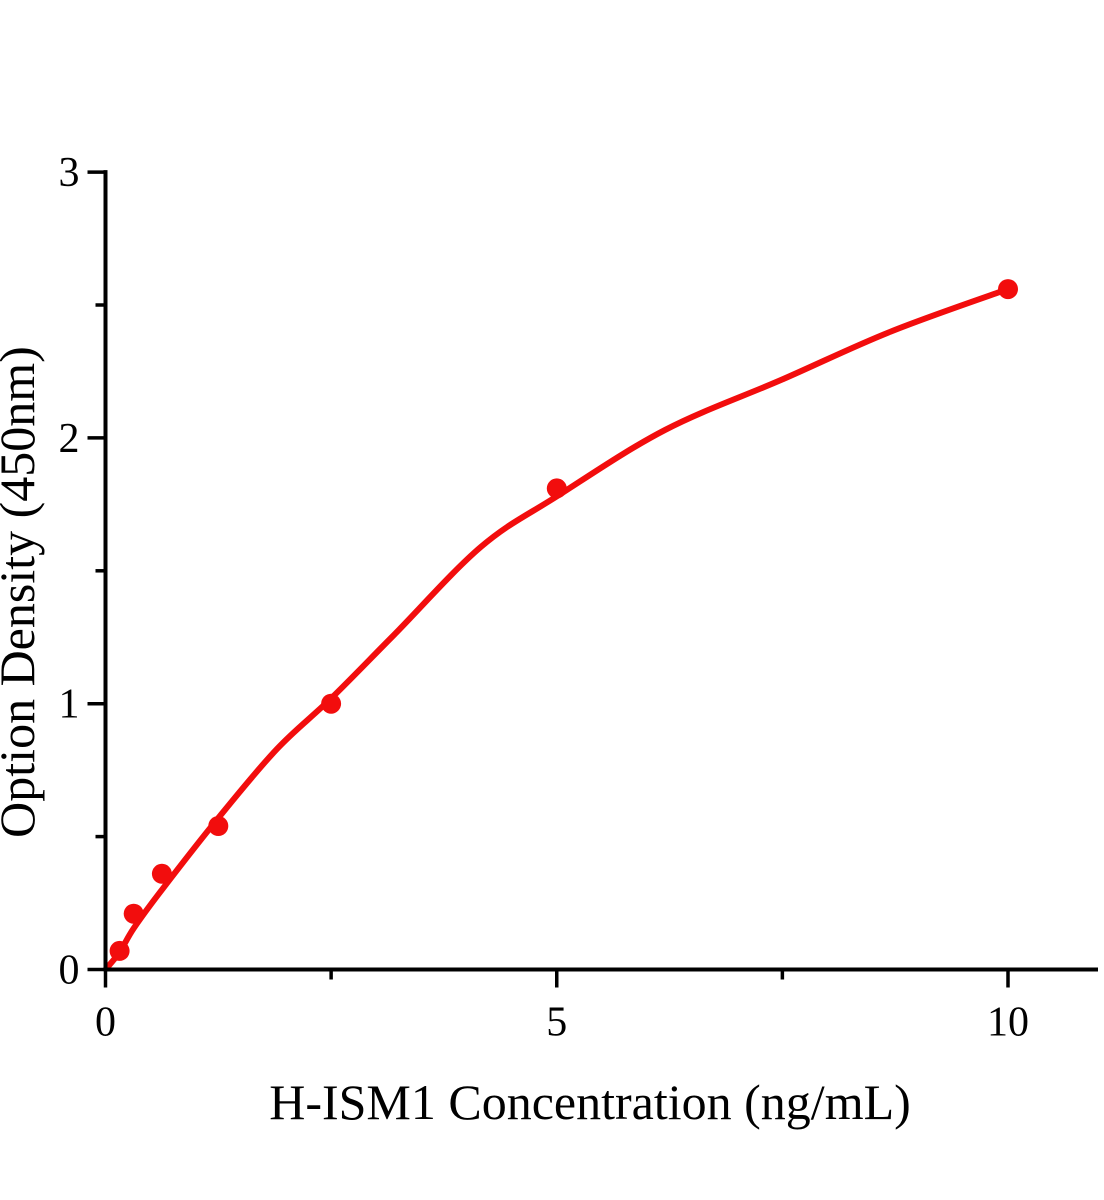  Describe the element at coordinates (590, 1102) in the screenshot. I see `x-axis-title: H-ISM1 Concentration (ng/mL)` at that location.